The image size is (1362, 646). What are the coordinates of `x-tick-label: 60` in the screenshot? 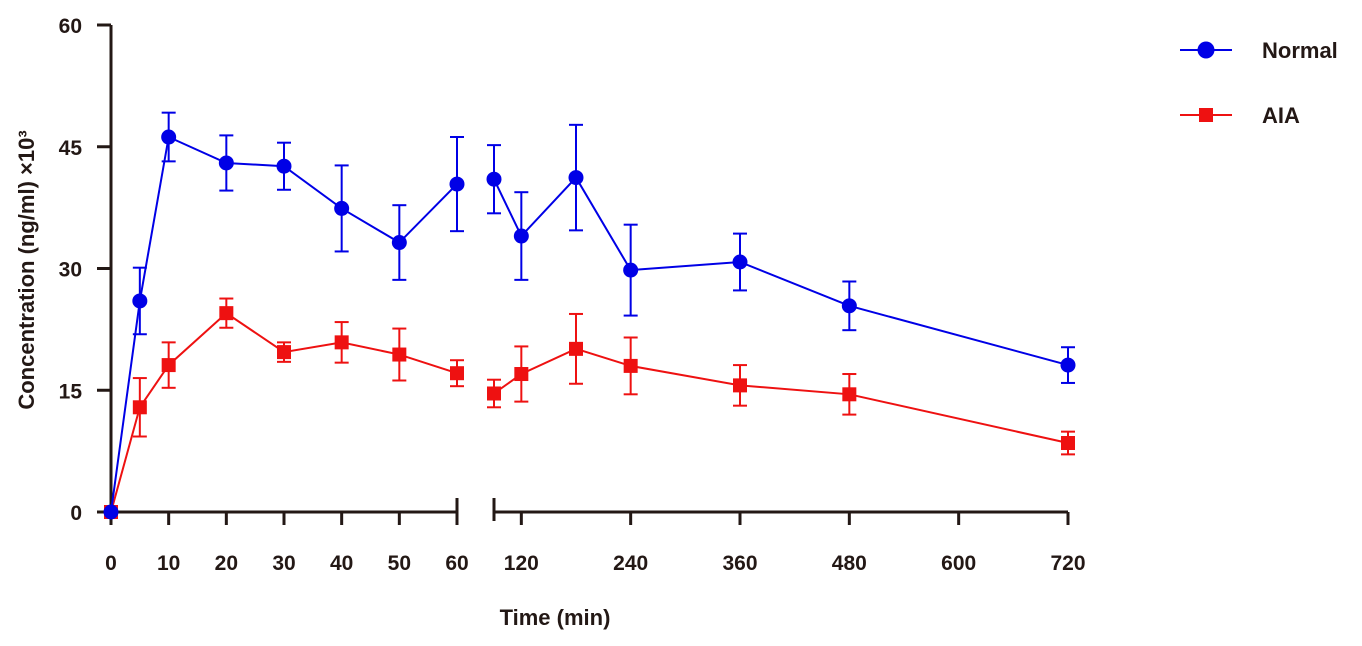 It's located at (456, 563).